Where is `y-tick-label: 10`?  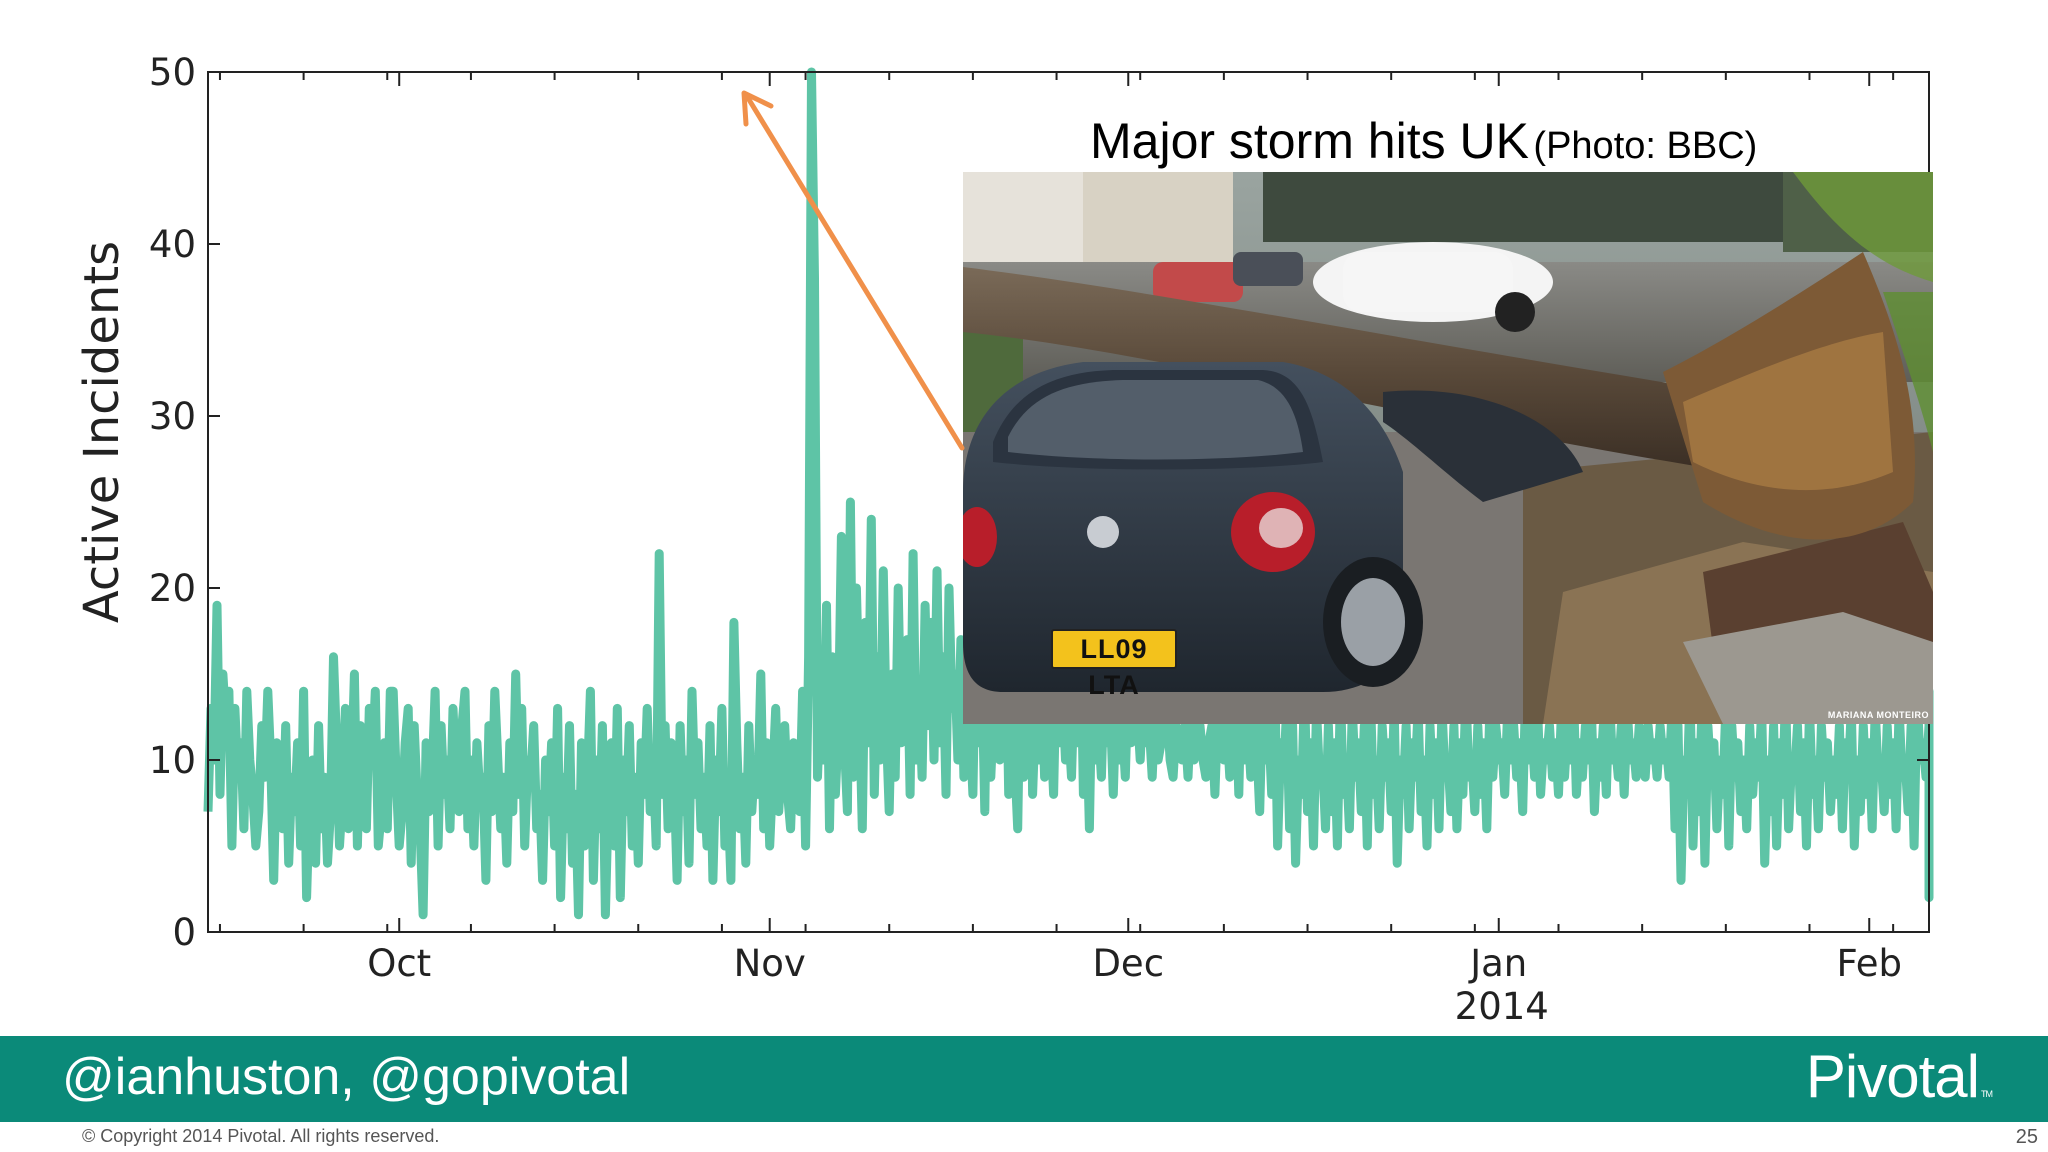 y-tick-label: 10 is located at coordinates (172, 760).